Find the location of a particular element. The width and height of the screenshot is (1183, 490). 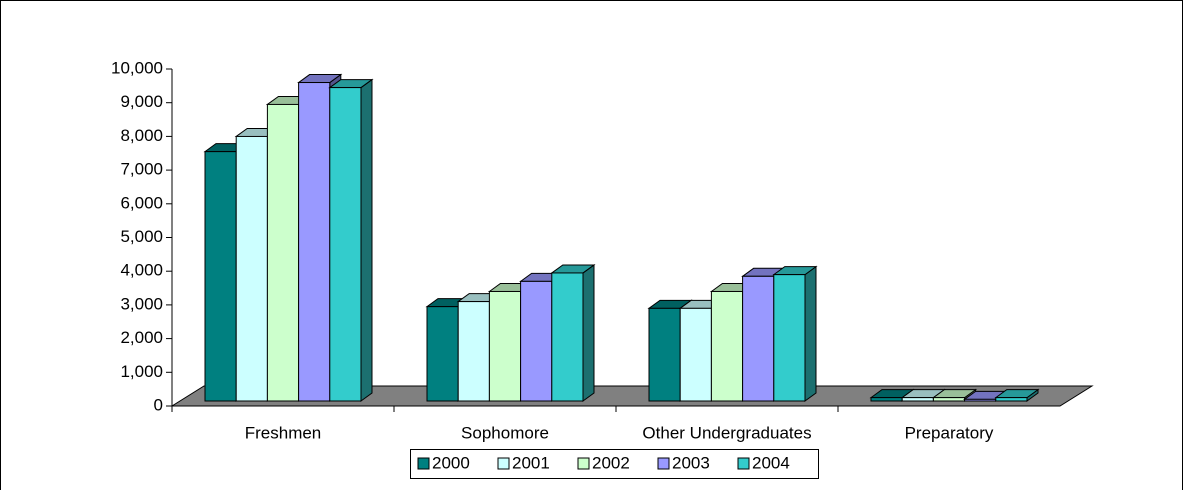

y-tick-label: 7,000 is located at coordinates (141, 169).